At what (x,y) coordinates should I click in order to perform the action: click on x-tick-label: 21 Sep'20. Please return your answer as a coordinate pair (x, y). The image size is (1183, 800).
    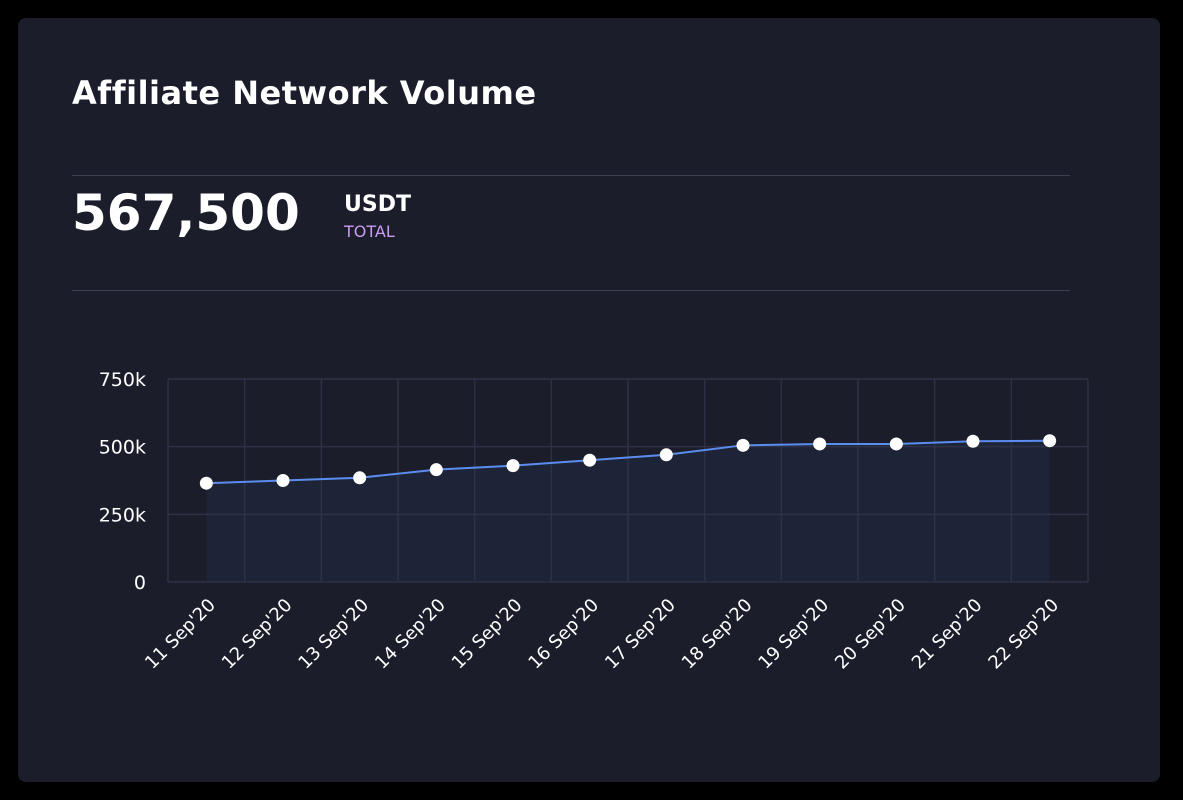
    Looking at the image, I should click on (947, 634).